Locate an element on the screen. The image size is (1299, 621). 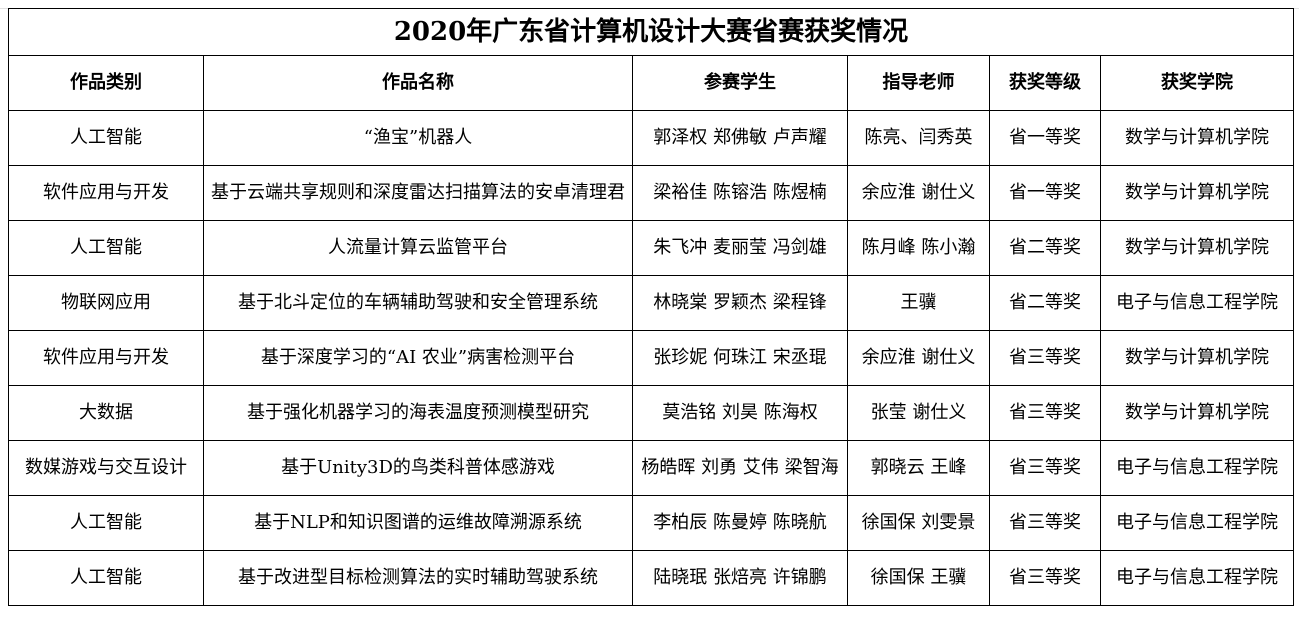
cell-students: 陆晓珉 张焙亮 许锦鹏 is located at coordinates (740, 578).